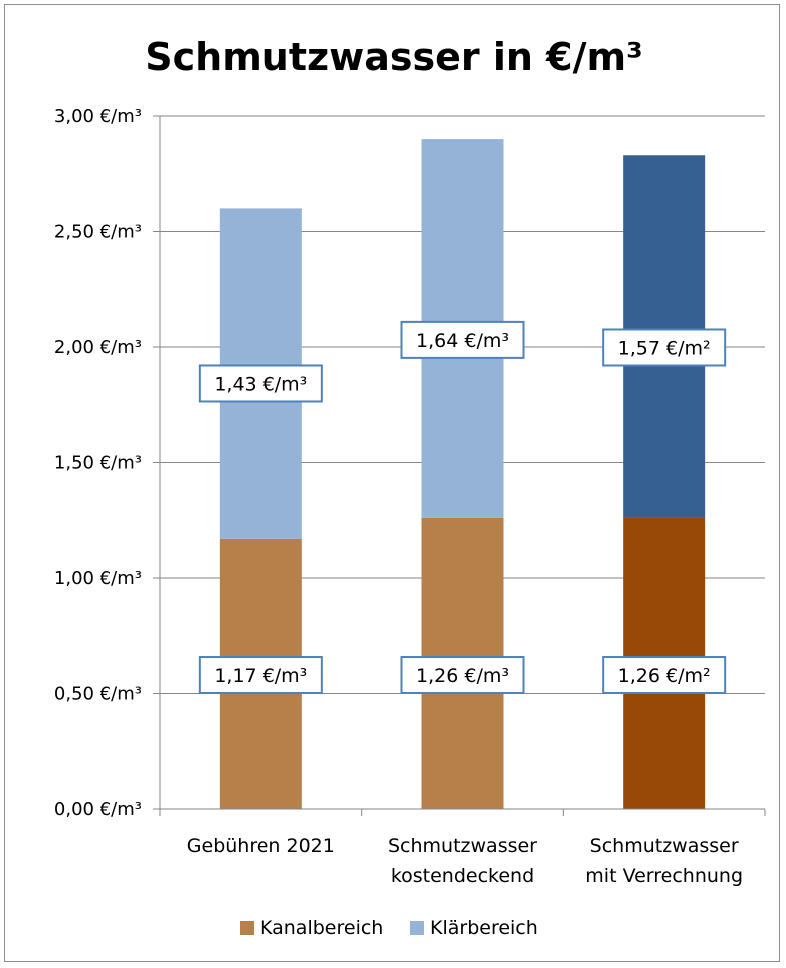 The width and height of the screenshot is (786, 968). What do you see at coordinates (462, 876) in the screenshot?
I see `x-category-label: kostendeckend` at bounding box center [462, 876].